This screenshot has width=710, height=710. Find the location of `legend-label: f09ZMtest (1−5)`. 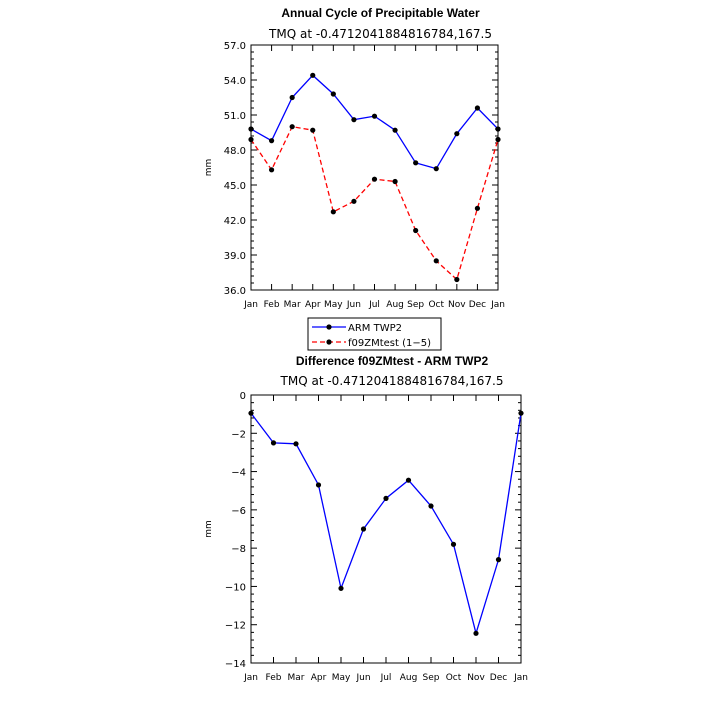

legend-label: f09ZMtest (1−5) is located at coordinates (389, 343).